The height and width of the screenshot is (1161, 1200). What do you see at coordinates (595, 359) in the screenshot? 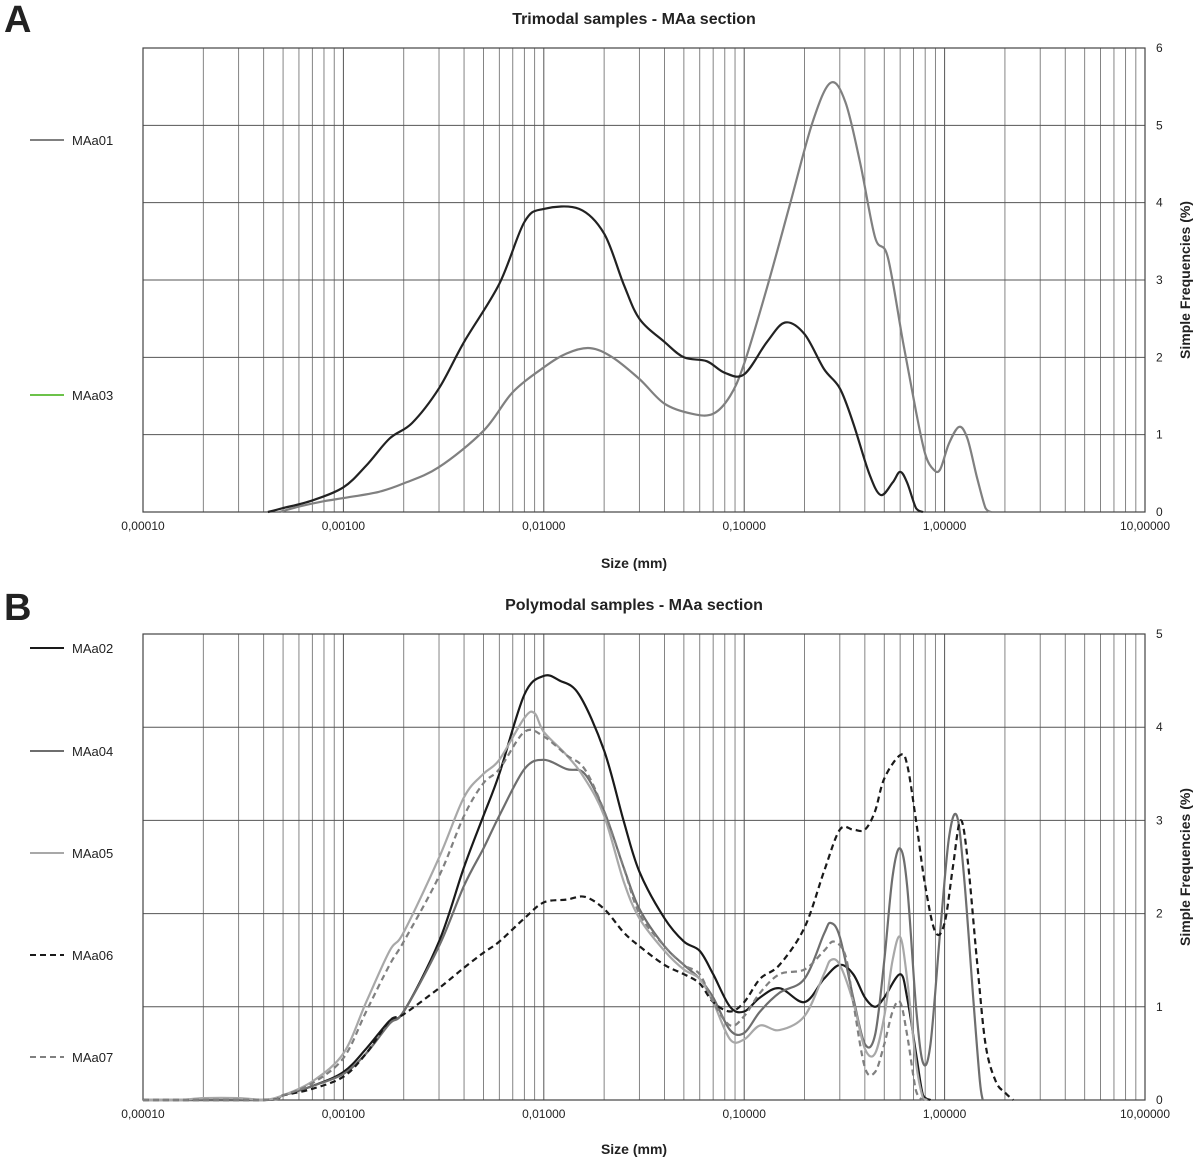
I see `series-line-maa03` at bounding box center [595, 359].